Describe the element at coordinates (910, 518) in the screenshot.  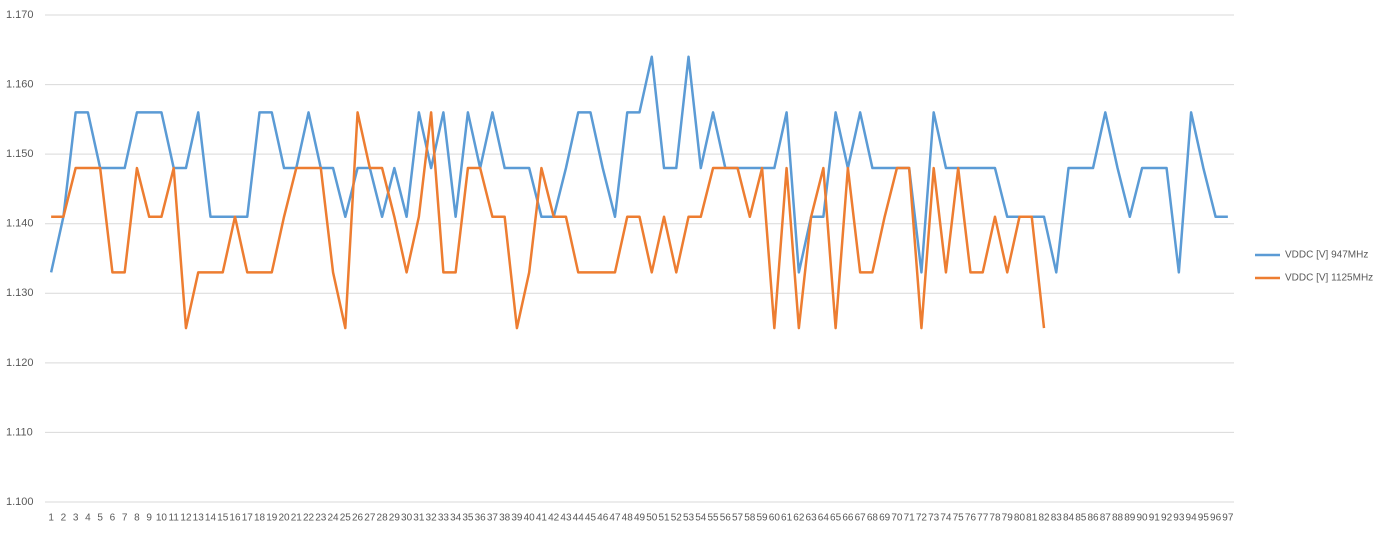
I see `x-tick-label: 71` at that location.